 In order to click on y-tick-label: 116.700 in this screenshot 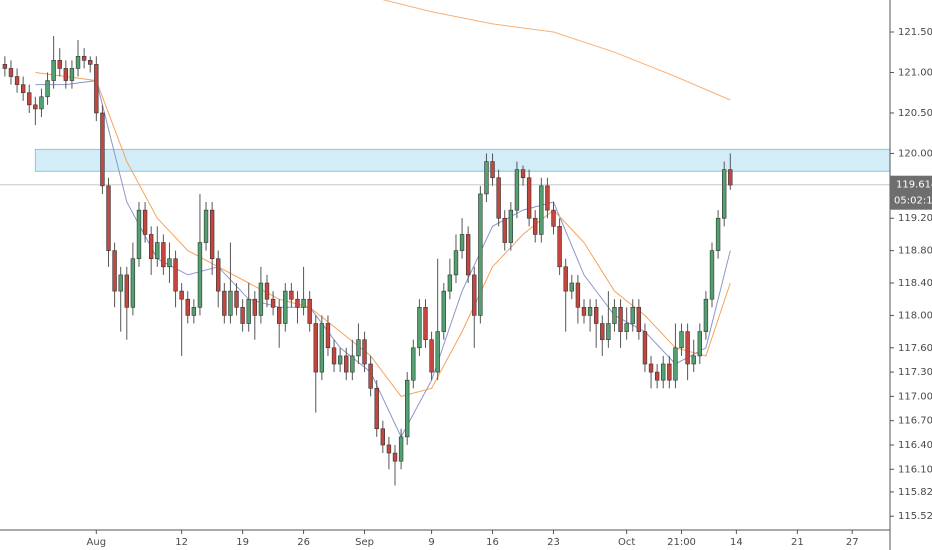, I will do `click(915, 421)`.